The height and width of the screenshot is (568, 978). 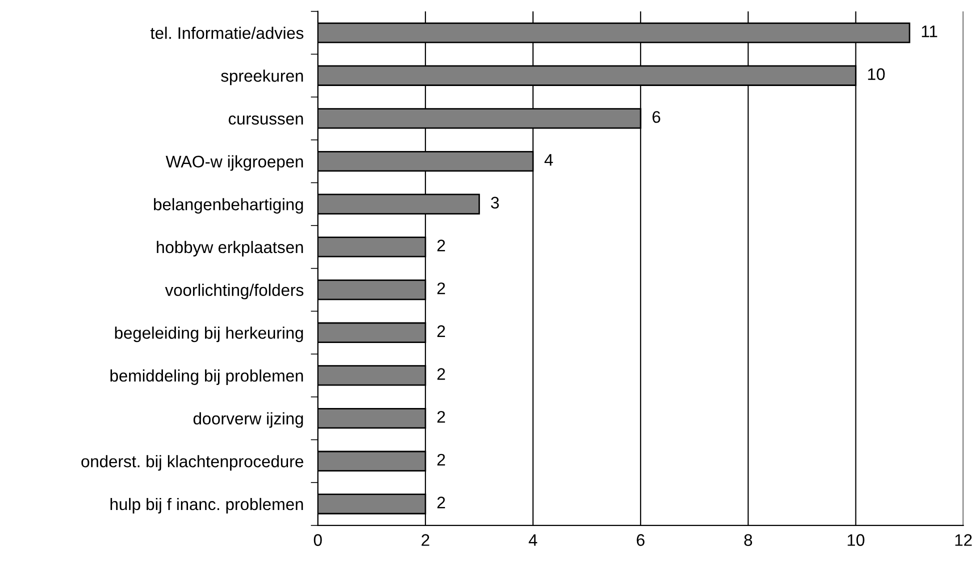 What do you see at coordinates (262, 78) in the screenshot?
I see `y-tick-label: spreekuren` at bounding box center [262, 78].